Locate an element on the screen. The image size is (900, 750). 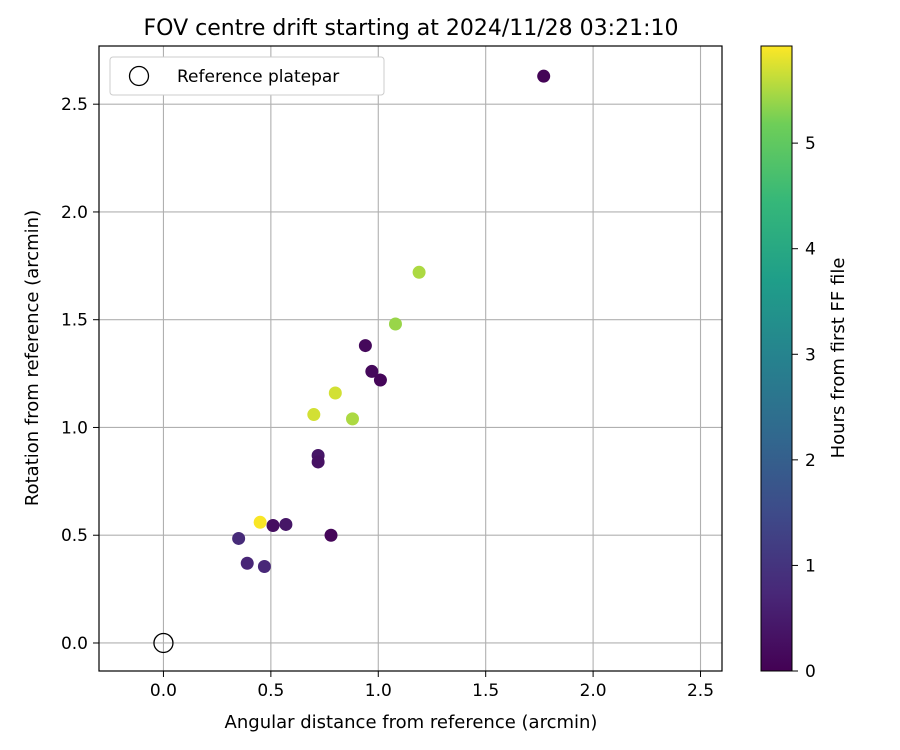
colorbar-tick-label: 2 is located at coordinates (810, 461).